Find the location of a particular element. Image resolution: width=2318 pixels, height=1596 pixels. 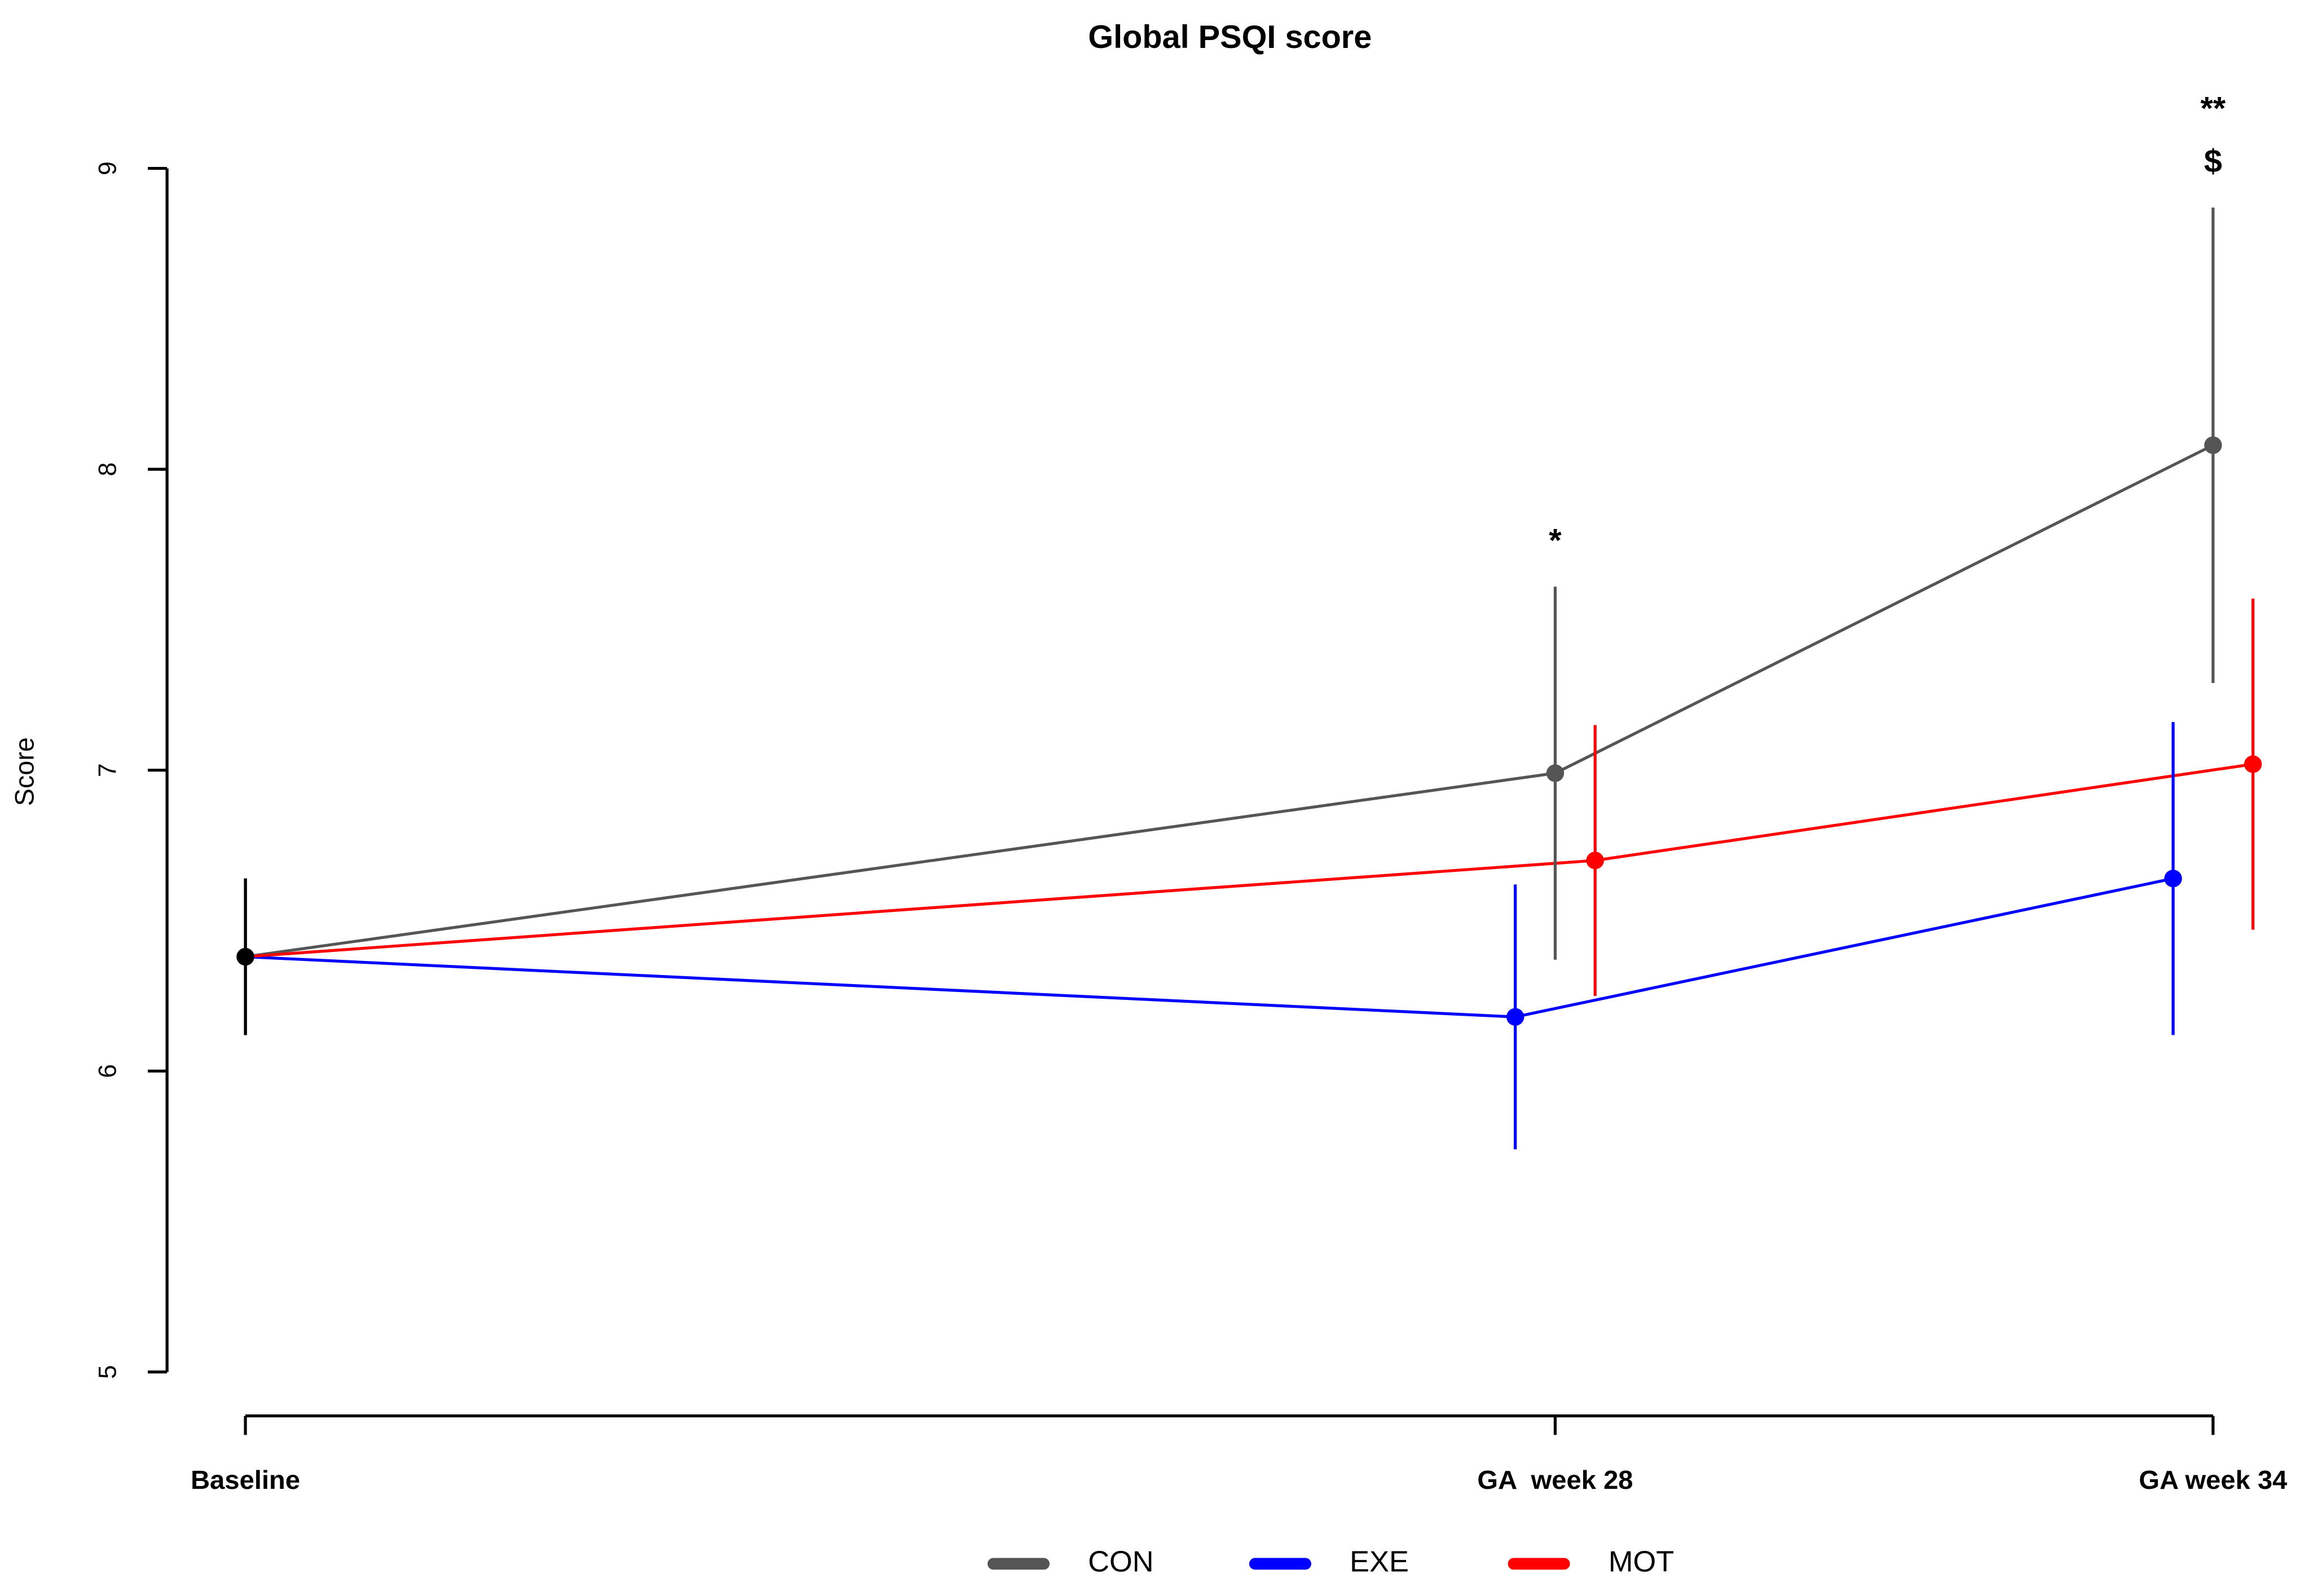

y-tick-label: 9 is located at coordinates (108, 168).